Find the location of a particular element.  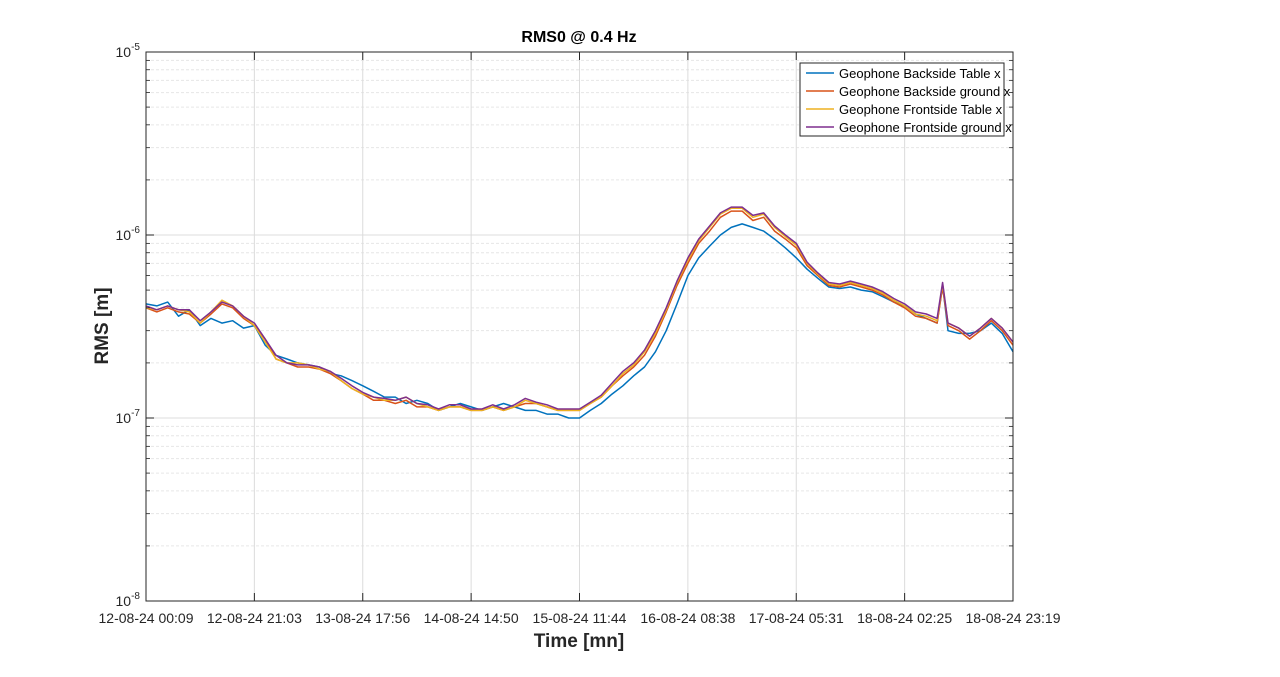

y-tick-label: 10⁻⁸ is located at coordinates (128, 600).